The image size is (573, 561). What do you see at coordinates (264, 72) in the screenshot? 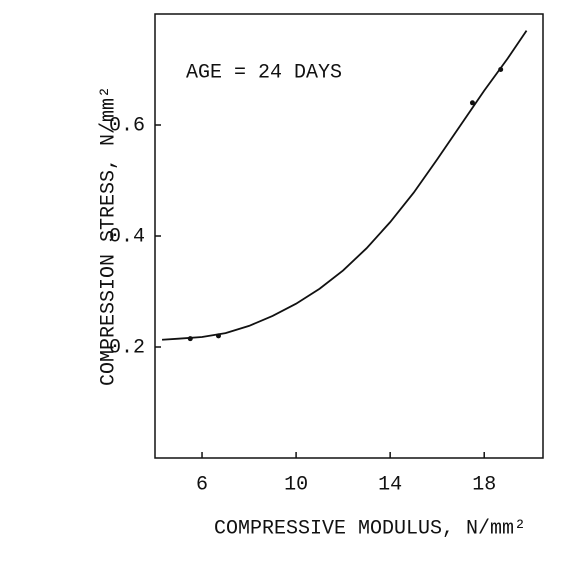
I see `annotation: AGE = 24 DAYS` at bounding box center [264, 72].